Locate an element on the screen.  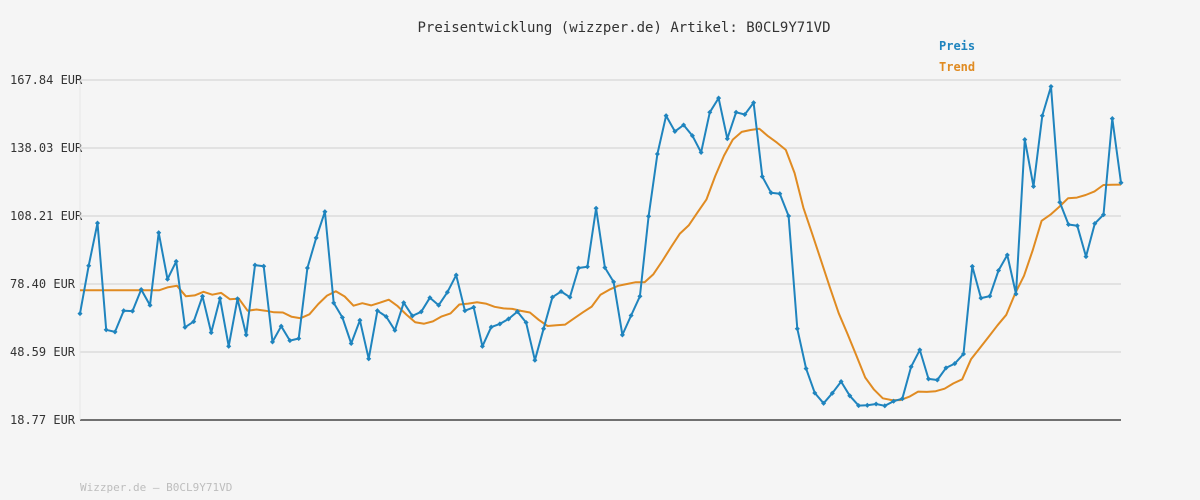
legend-trend: Trend is located at coordinates (957, 67).